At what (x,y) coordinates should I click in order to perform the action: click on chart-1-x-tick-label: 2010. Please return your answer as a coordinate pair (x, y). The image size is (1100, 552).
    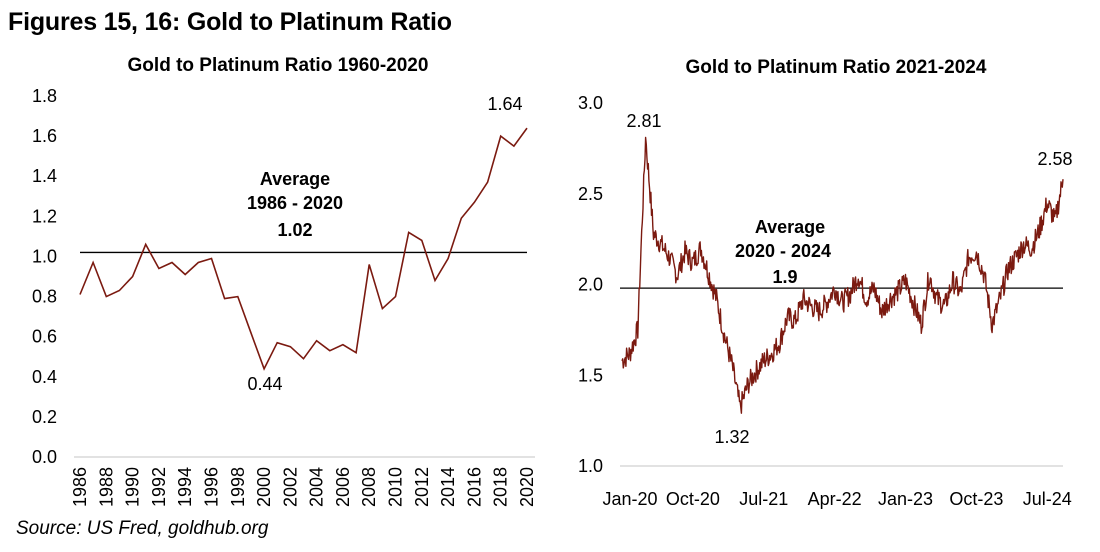
    Looking at the image, I should click on (396, 487).